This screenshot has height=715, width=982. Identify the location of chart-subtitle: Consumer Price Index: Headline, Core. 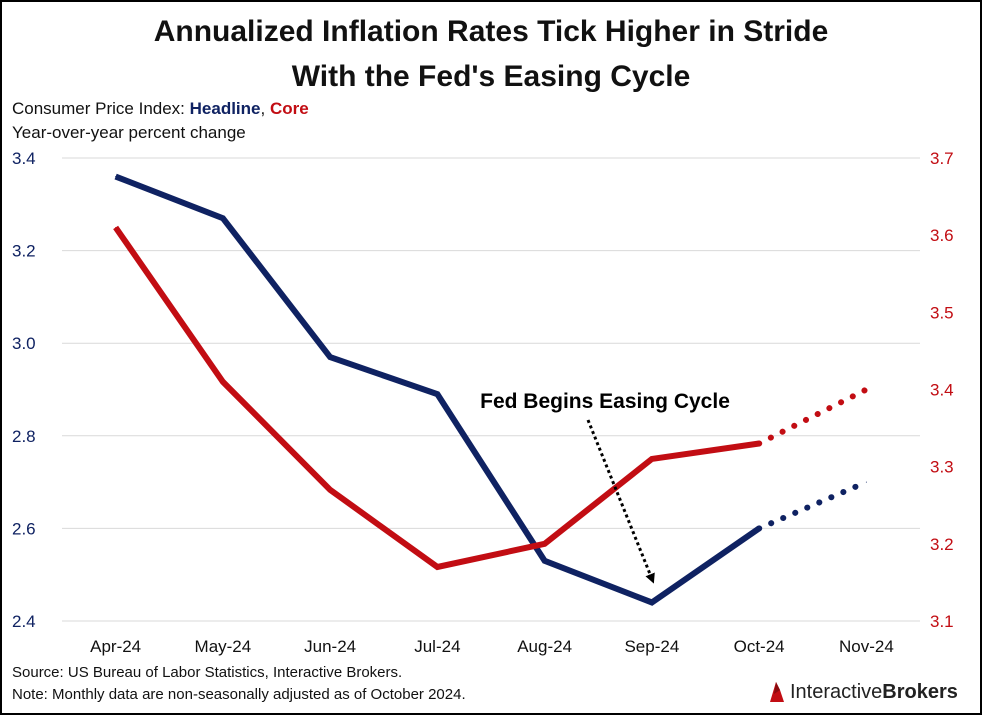
(160, 109).